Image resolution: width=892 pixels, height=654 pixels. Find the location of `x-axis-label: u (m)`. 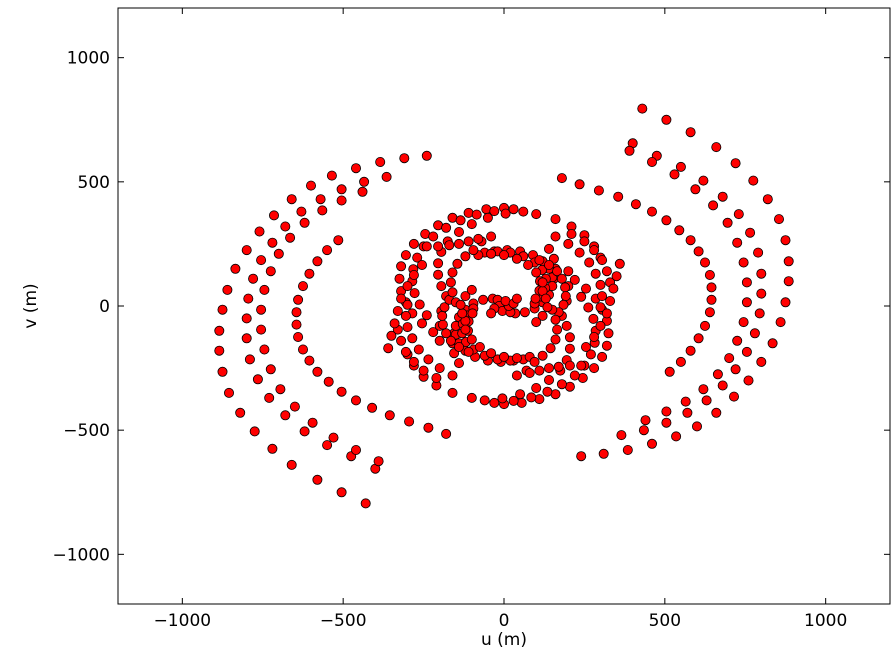

x-axis-label: u (m) is located at coordinates (504, 640).